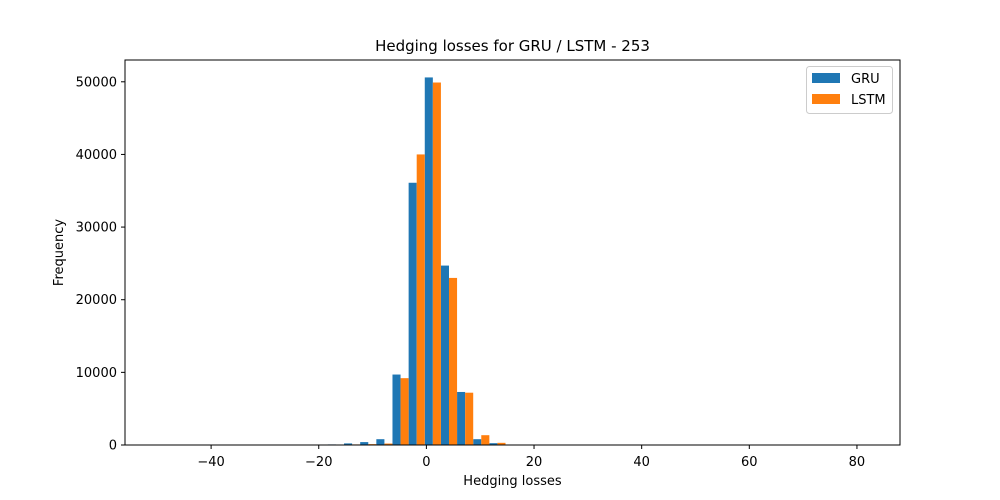 Image resolution: width=1000 pixels, height=500 pixels. I want to click on y-tick-label: 20000, so click(96, 300).